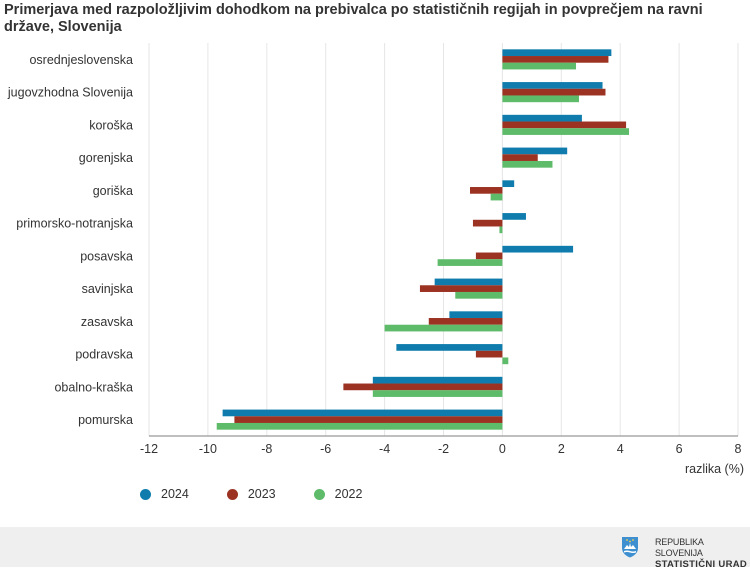 This screenshot has width=750, height=572. I want to click on x-tick-label: -8, so click(266, 449).